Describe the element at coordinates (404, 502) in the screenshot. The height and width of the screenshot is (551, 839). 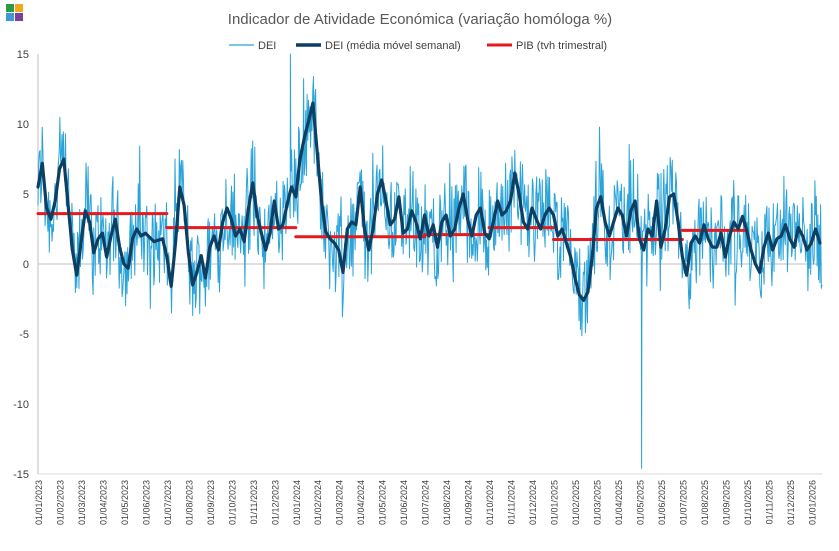
I see `x-tick-label: 01/06/2024` at that location.